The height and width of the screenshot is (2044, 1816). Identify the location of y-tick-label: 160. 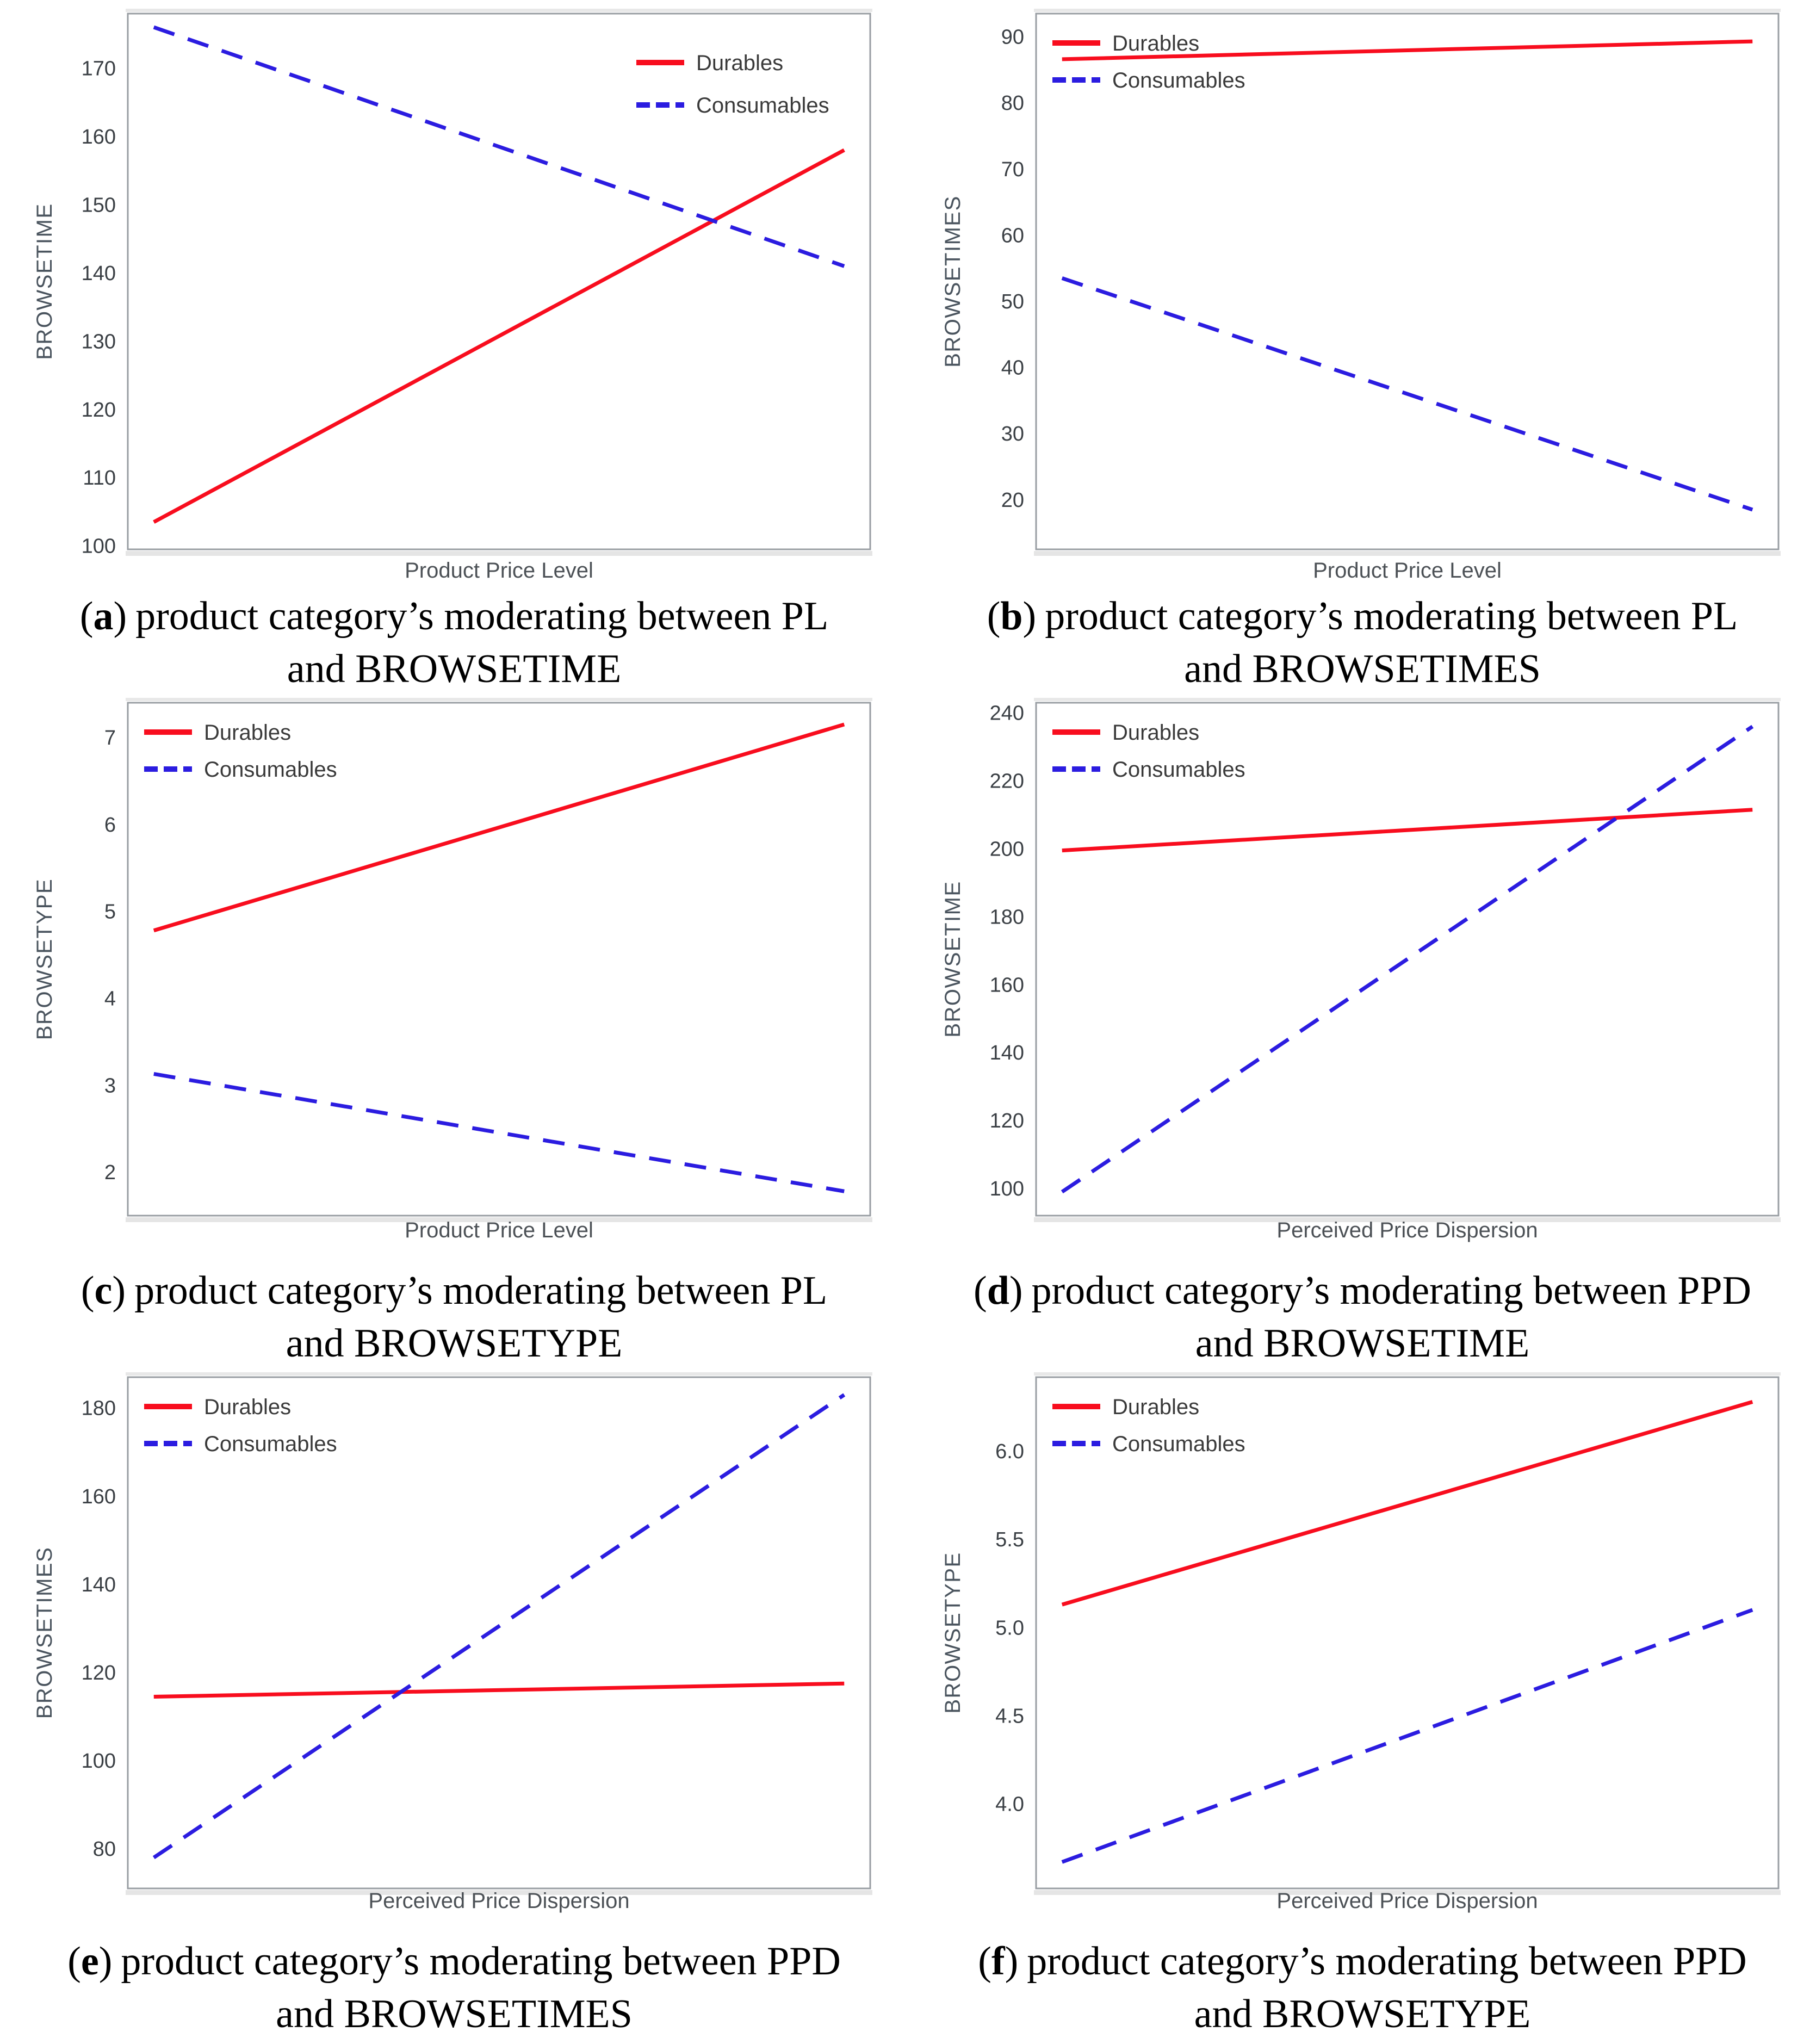
(99, 137).